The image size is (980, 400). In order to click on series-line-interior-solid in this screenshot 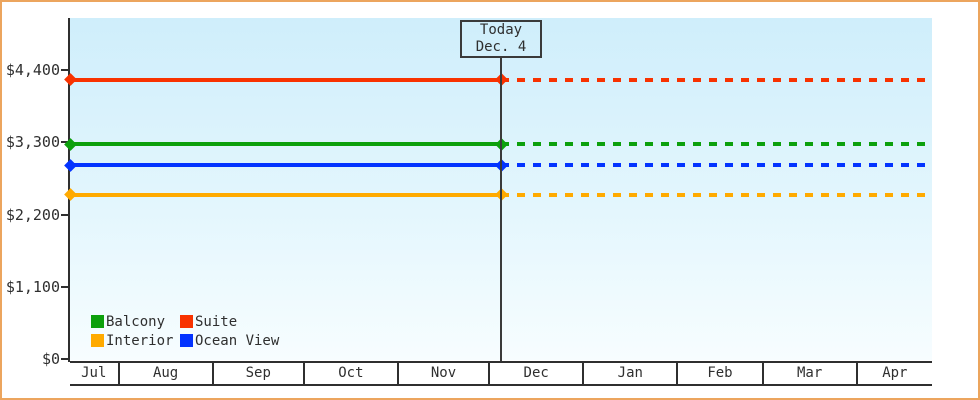, I will do `click(285, 194)`.